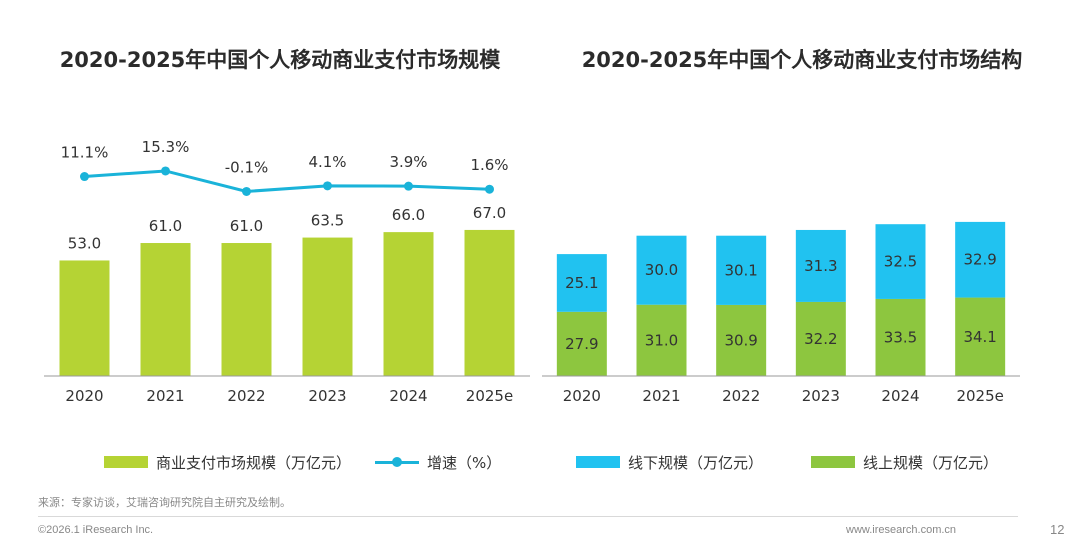  I want to click on bar-label-market-size-2022: 61.0, so click(246, 226).